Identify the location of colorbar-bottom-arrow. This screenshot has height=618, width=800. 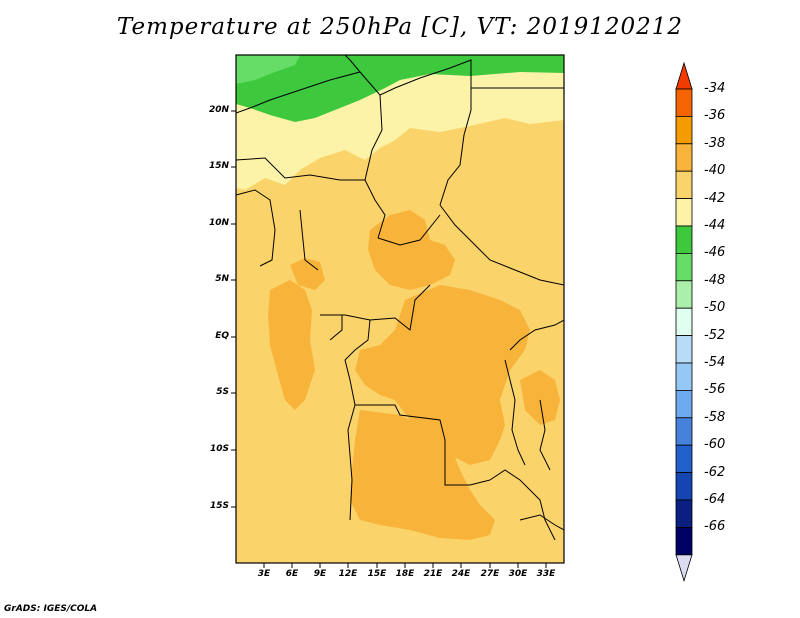
(684, 568).